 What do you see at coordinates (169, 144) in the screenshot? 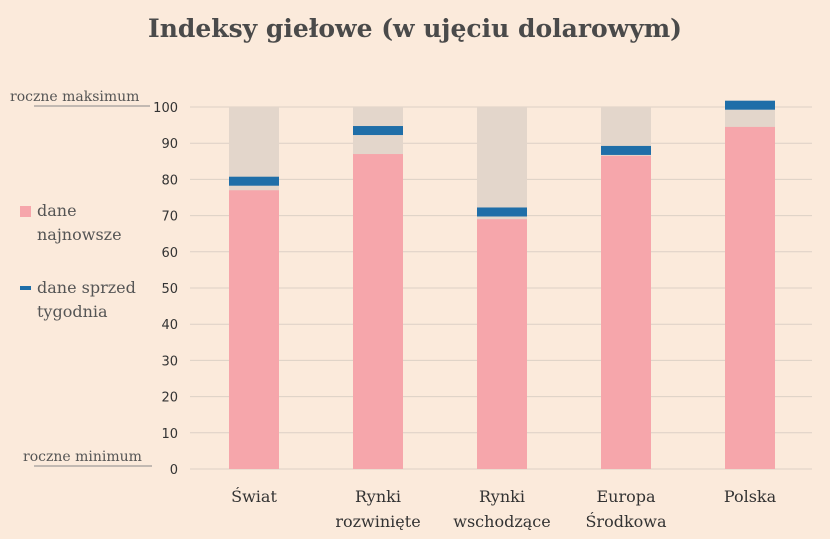
I see `y-tick-label: 90` at bounding box center [169, 144].